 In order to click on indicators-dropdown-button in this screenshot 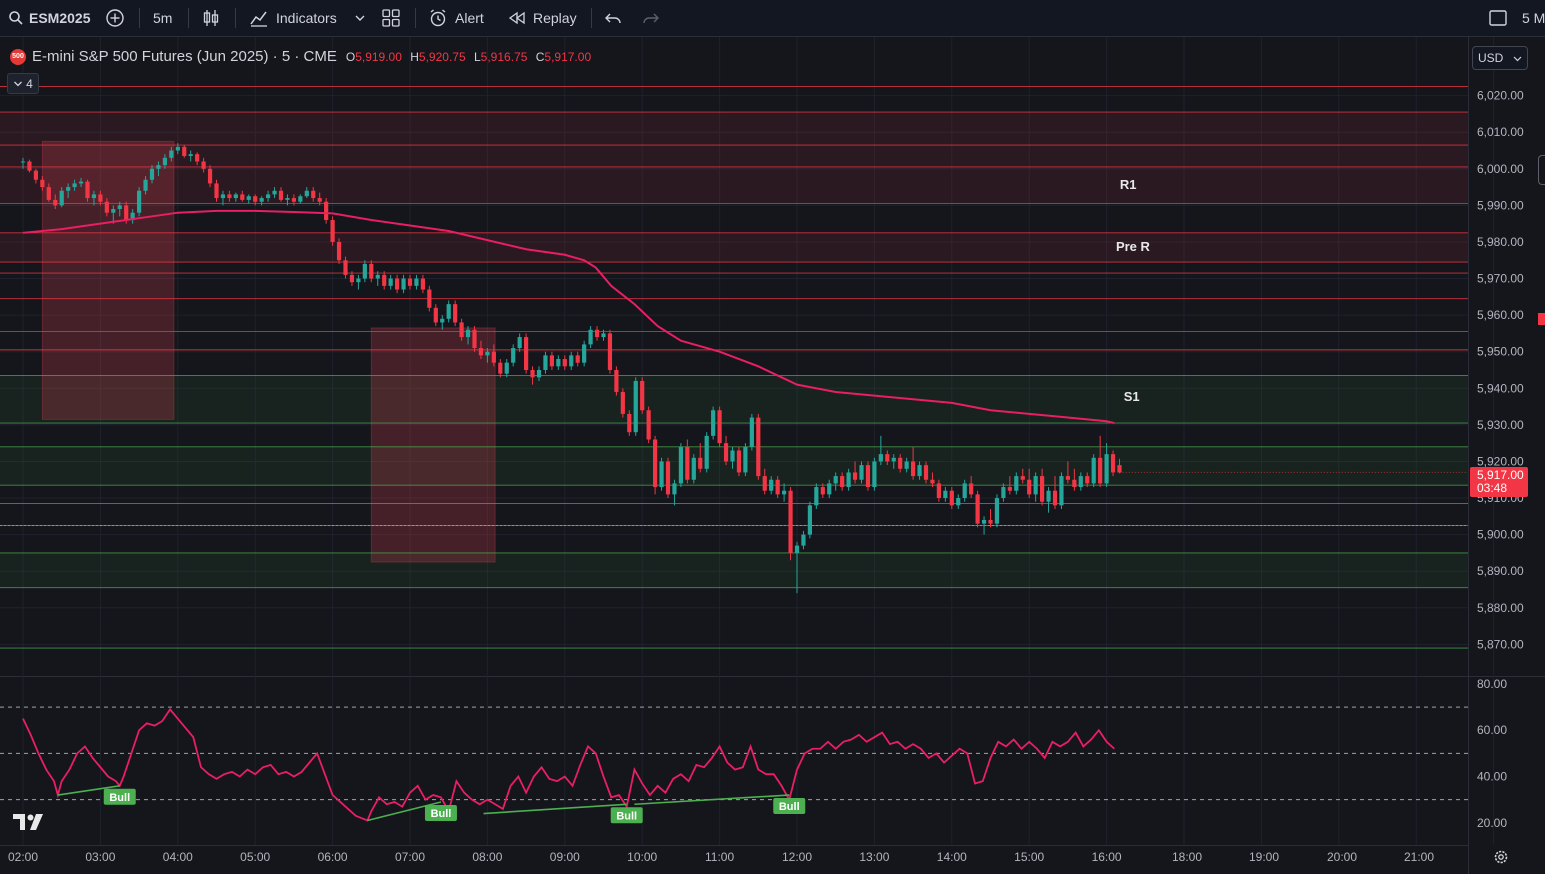, I will do `click(360, 18)`.